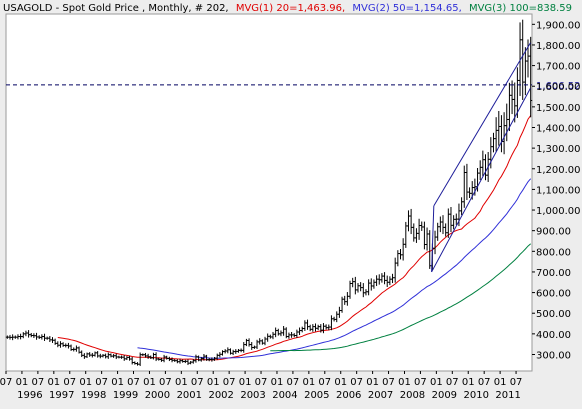 The image size is (582, 409). I want to click on x-year-label: 2007, so click(380, 395).